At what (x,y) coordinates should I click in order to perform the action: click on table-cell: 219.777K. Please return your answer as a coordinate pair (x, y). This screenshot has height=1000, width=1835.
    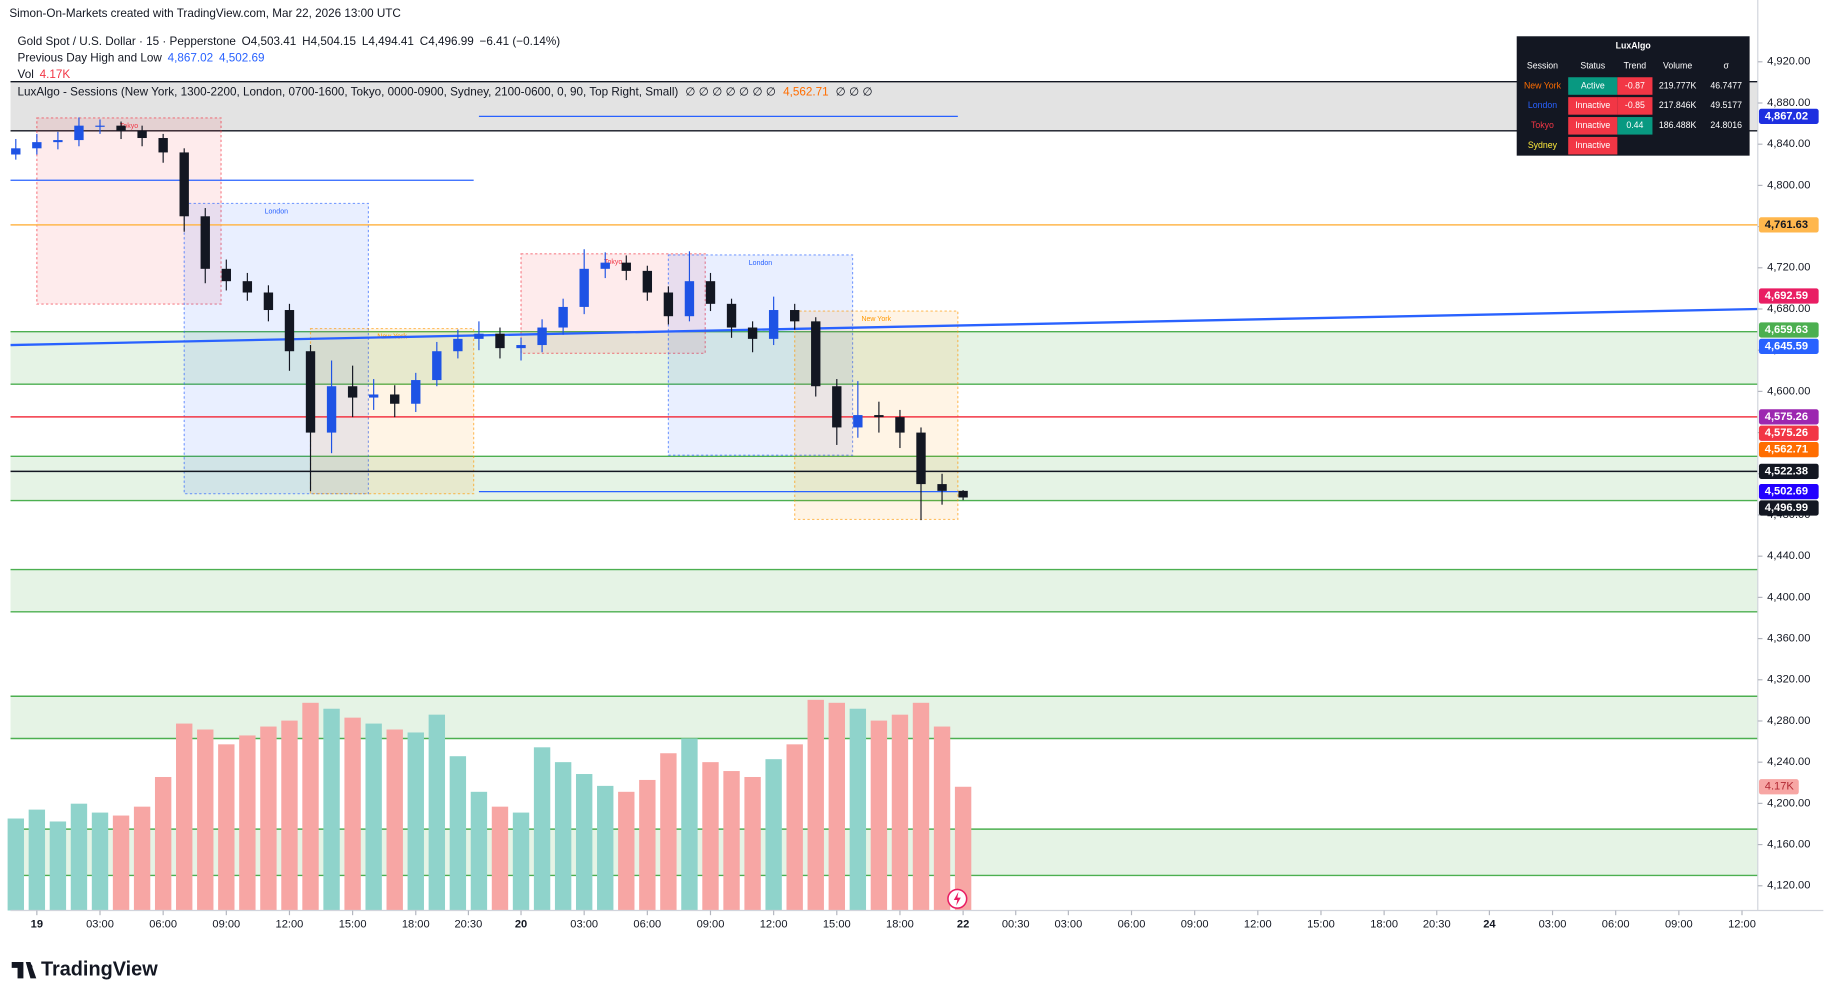
    Looking at the image, I should click on (1678, 85).